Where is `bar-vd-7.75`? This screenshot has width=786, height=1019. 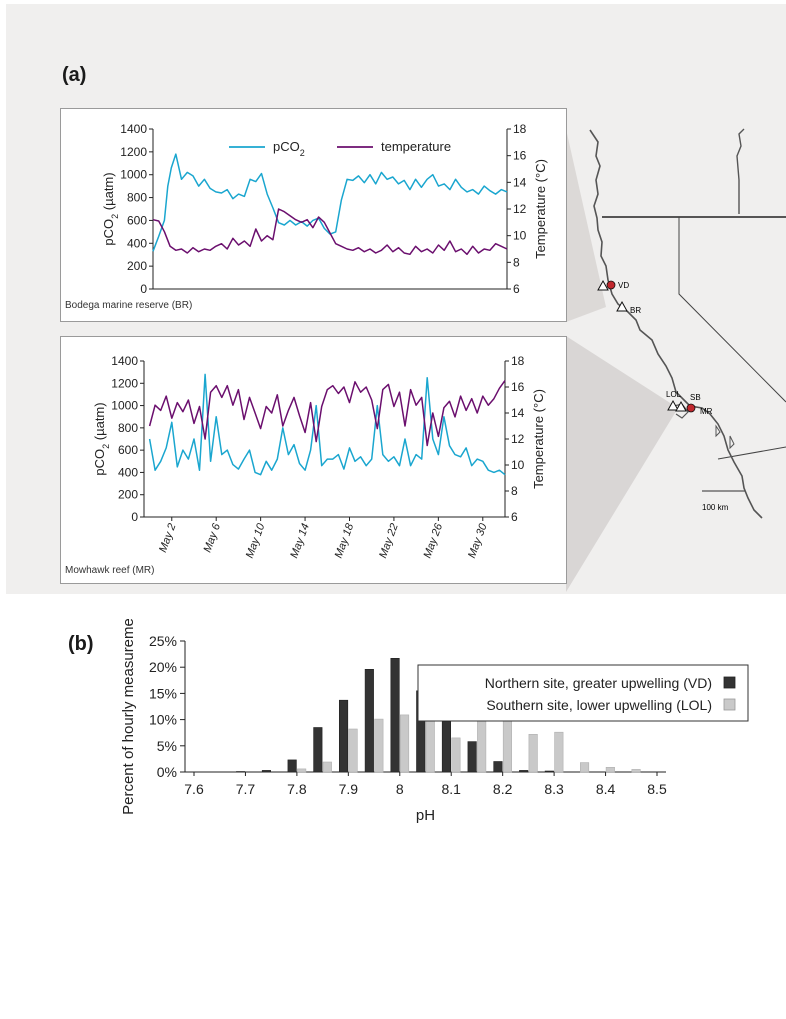
bar-vd-7.75 is located at coordinates (266, 771).